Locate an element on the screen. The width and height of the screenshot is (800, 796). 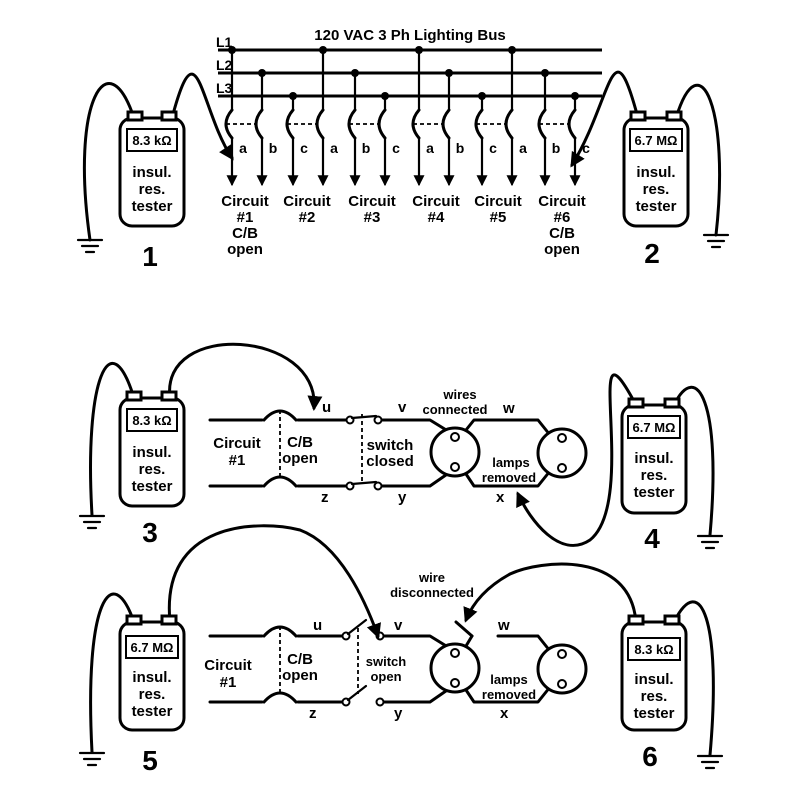
tester-4: 6.7 MΩ insul. res. tester 4 is located at coordinates (620, 463).